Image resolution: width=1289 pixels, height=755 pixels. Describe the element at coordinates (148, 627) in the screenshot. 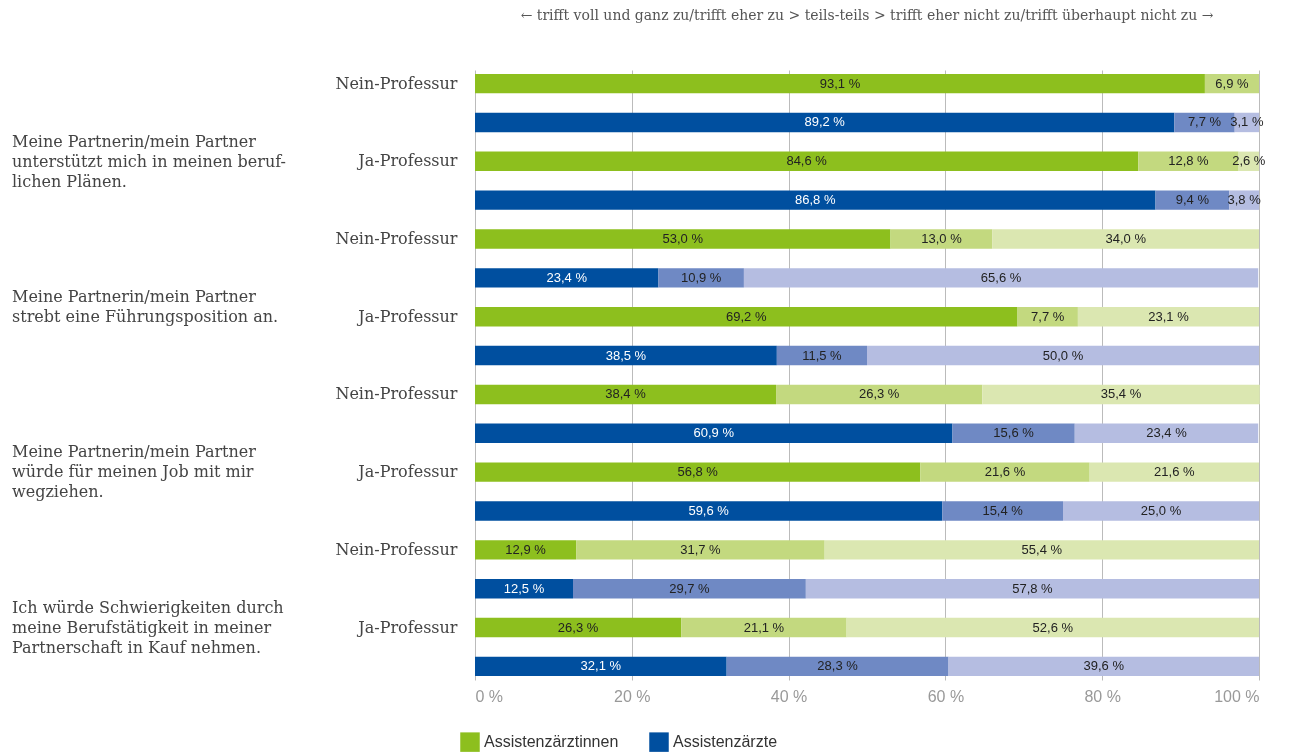

I see `text: Ich würde Schwierigkeiten durch meine Berufstätigkeit in meiner Partnerschaft in Kauf nehmen.` at that location.